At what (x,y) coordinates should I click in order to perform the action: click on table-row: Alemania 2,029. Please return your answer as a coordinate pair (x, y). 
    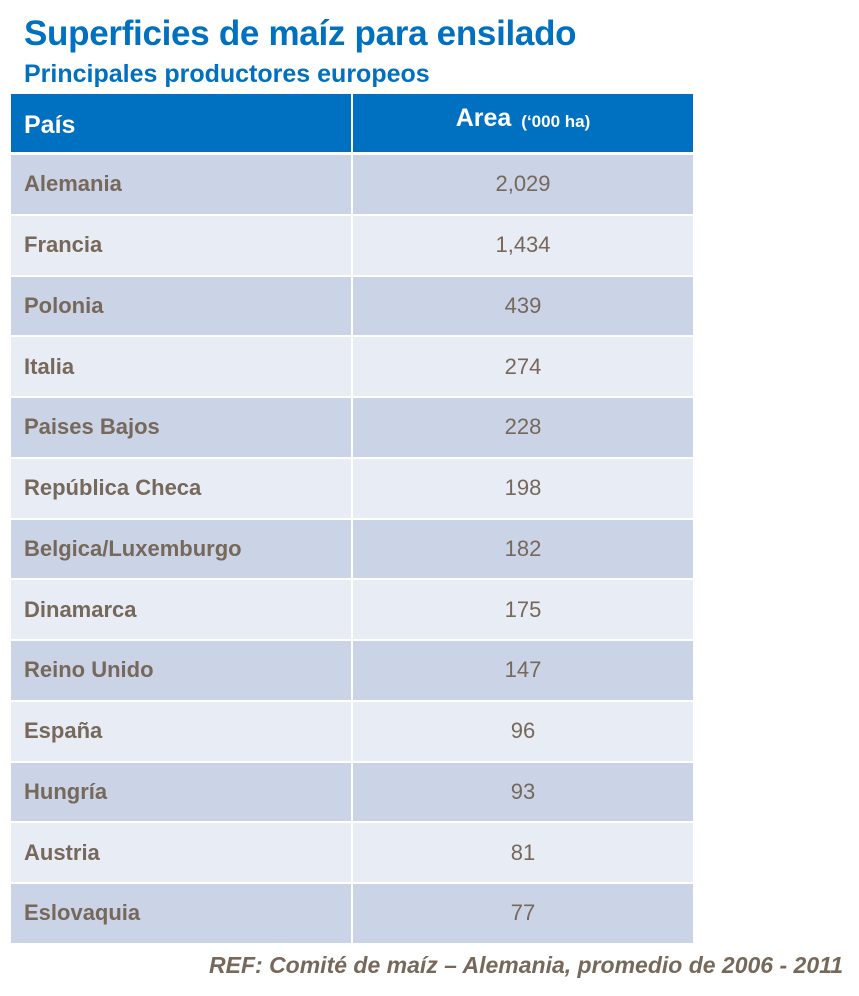
    Looking at the image, I should click on (352, 184).